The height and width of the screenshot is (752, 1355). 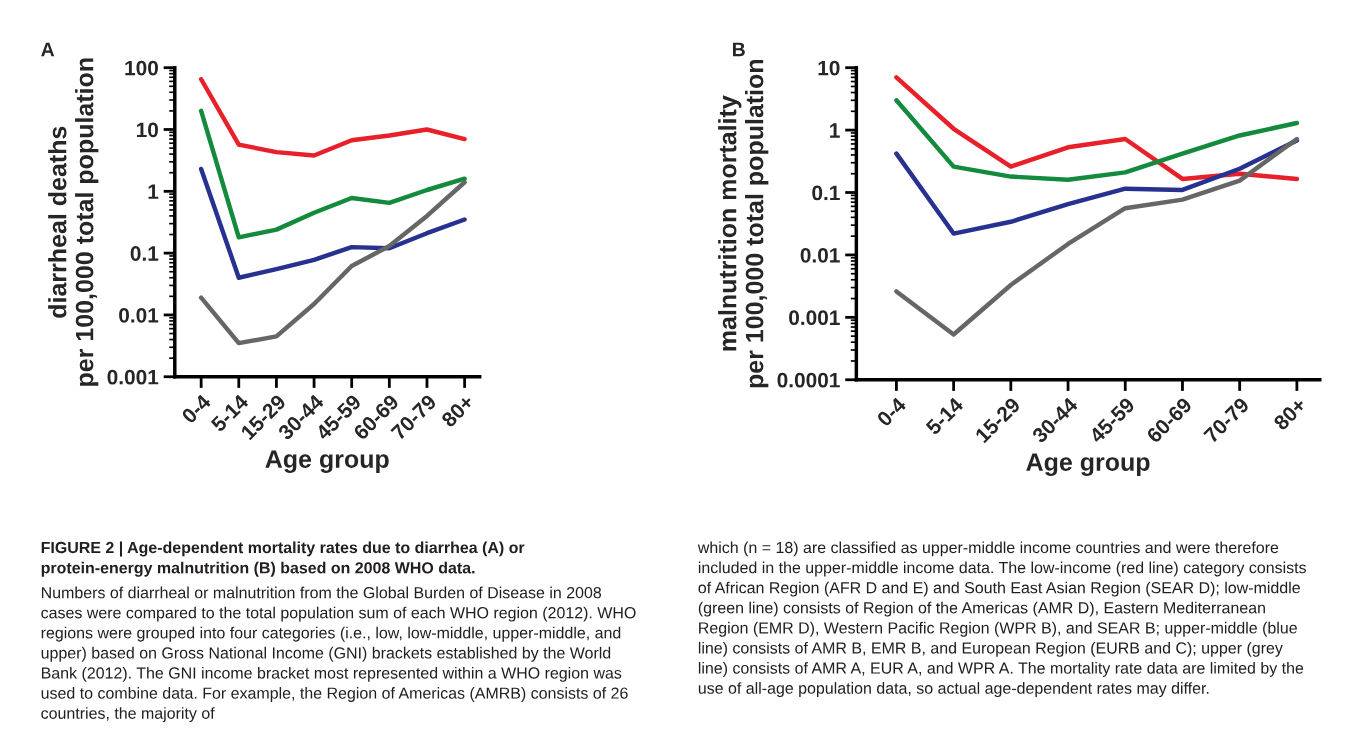 I want to click on caption: FIGURE 2 | Age-dependent mortality rates due to diarrhea (A) or protein-energy malnutrition (B) based on 2008 WHO data., so click(x=283, y=559).